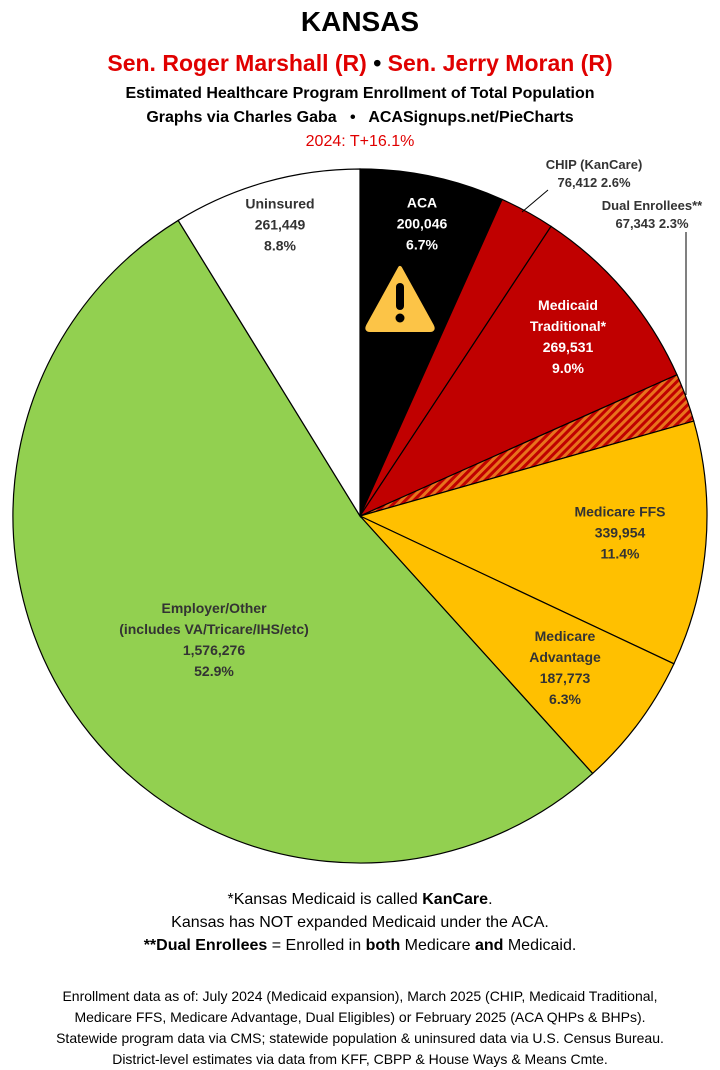  Describe the element at coordinates (214, 671) in the screenshot. I see `percent-label: 52.9%` at that location.